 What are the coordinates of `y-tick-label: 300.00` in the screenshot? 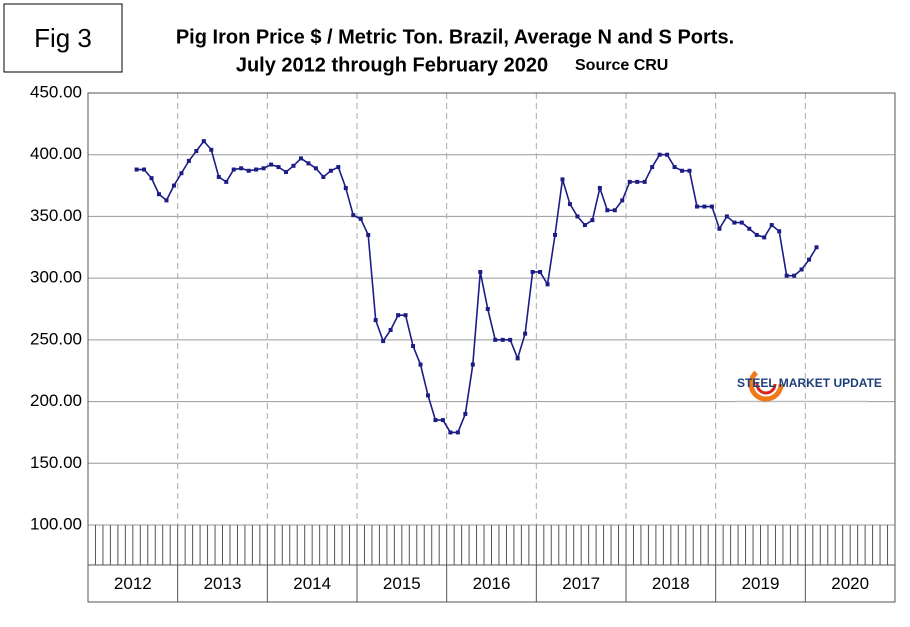 It's located at (56, 277).